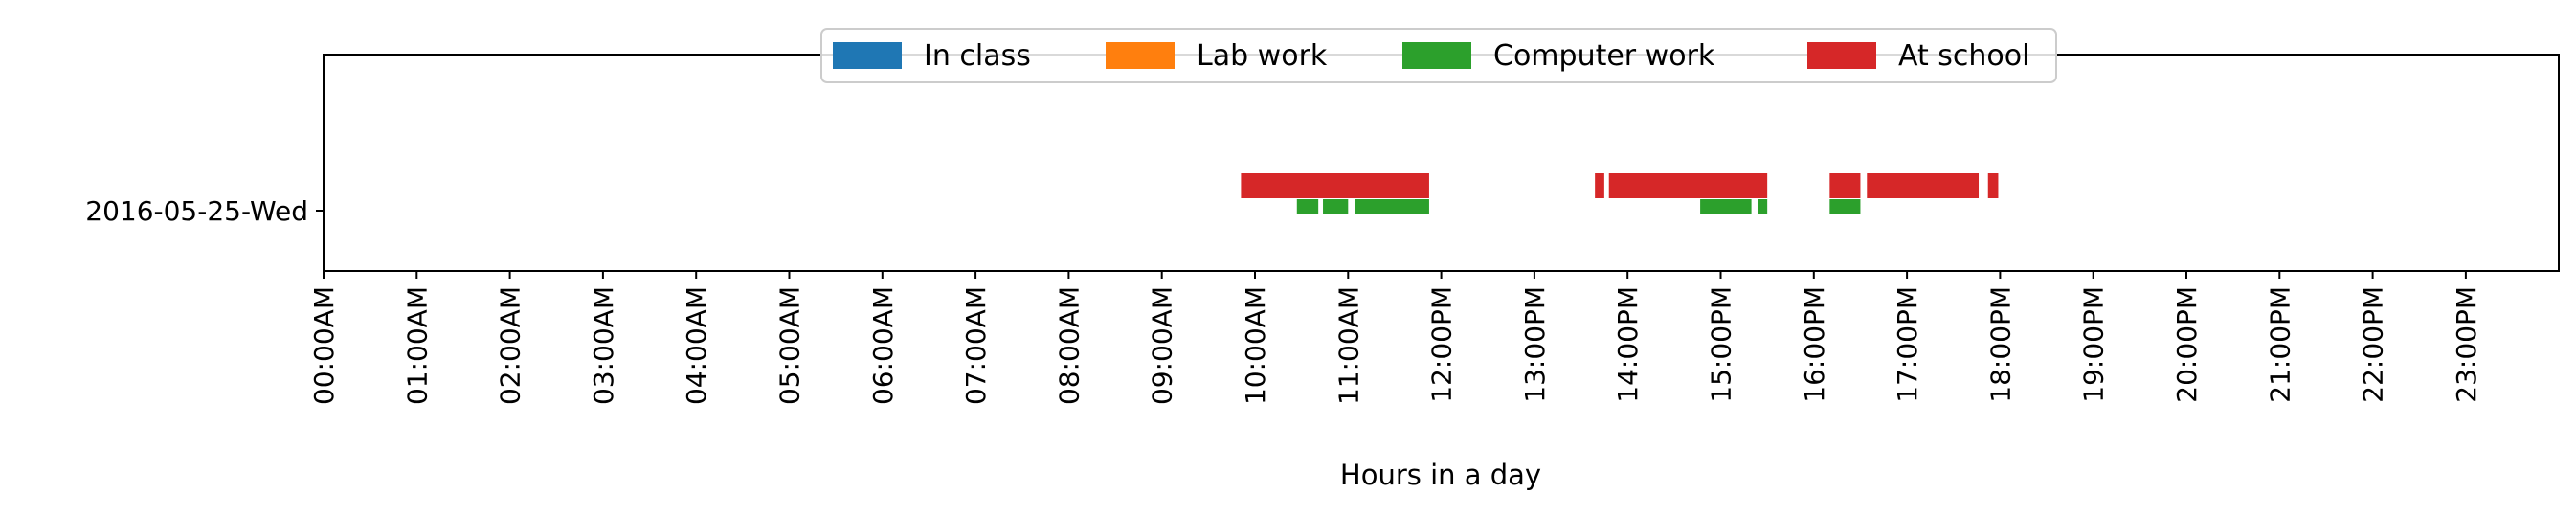 The width and height of the screenshot is (2576, 517). Describe the element at coordinates (324, 345) in the screenshot. I see `x-tick-label: 00:00AM` at that location.